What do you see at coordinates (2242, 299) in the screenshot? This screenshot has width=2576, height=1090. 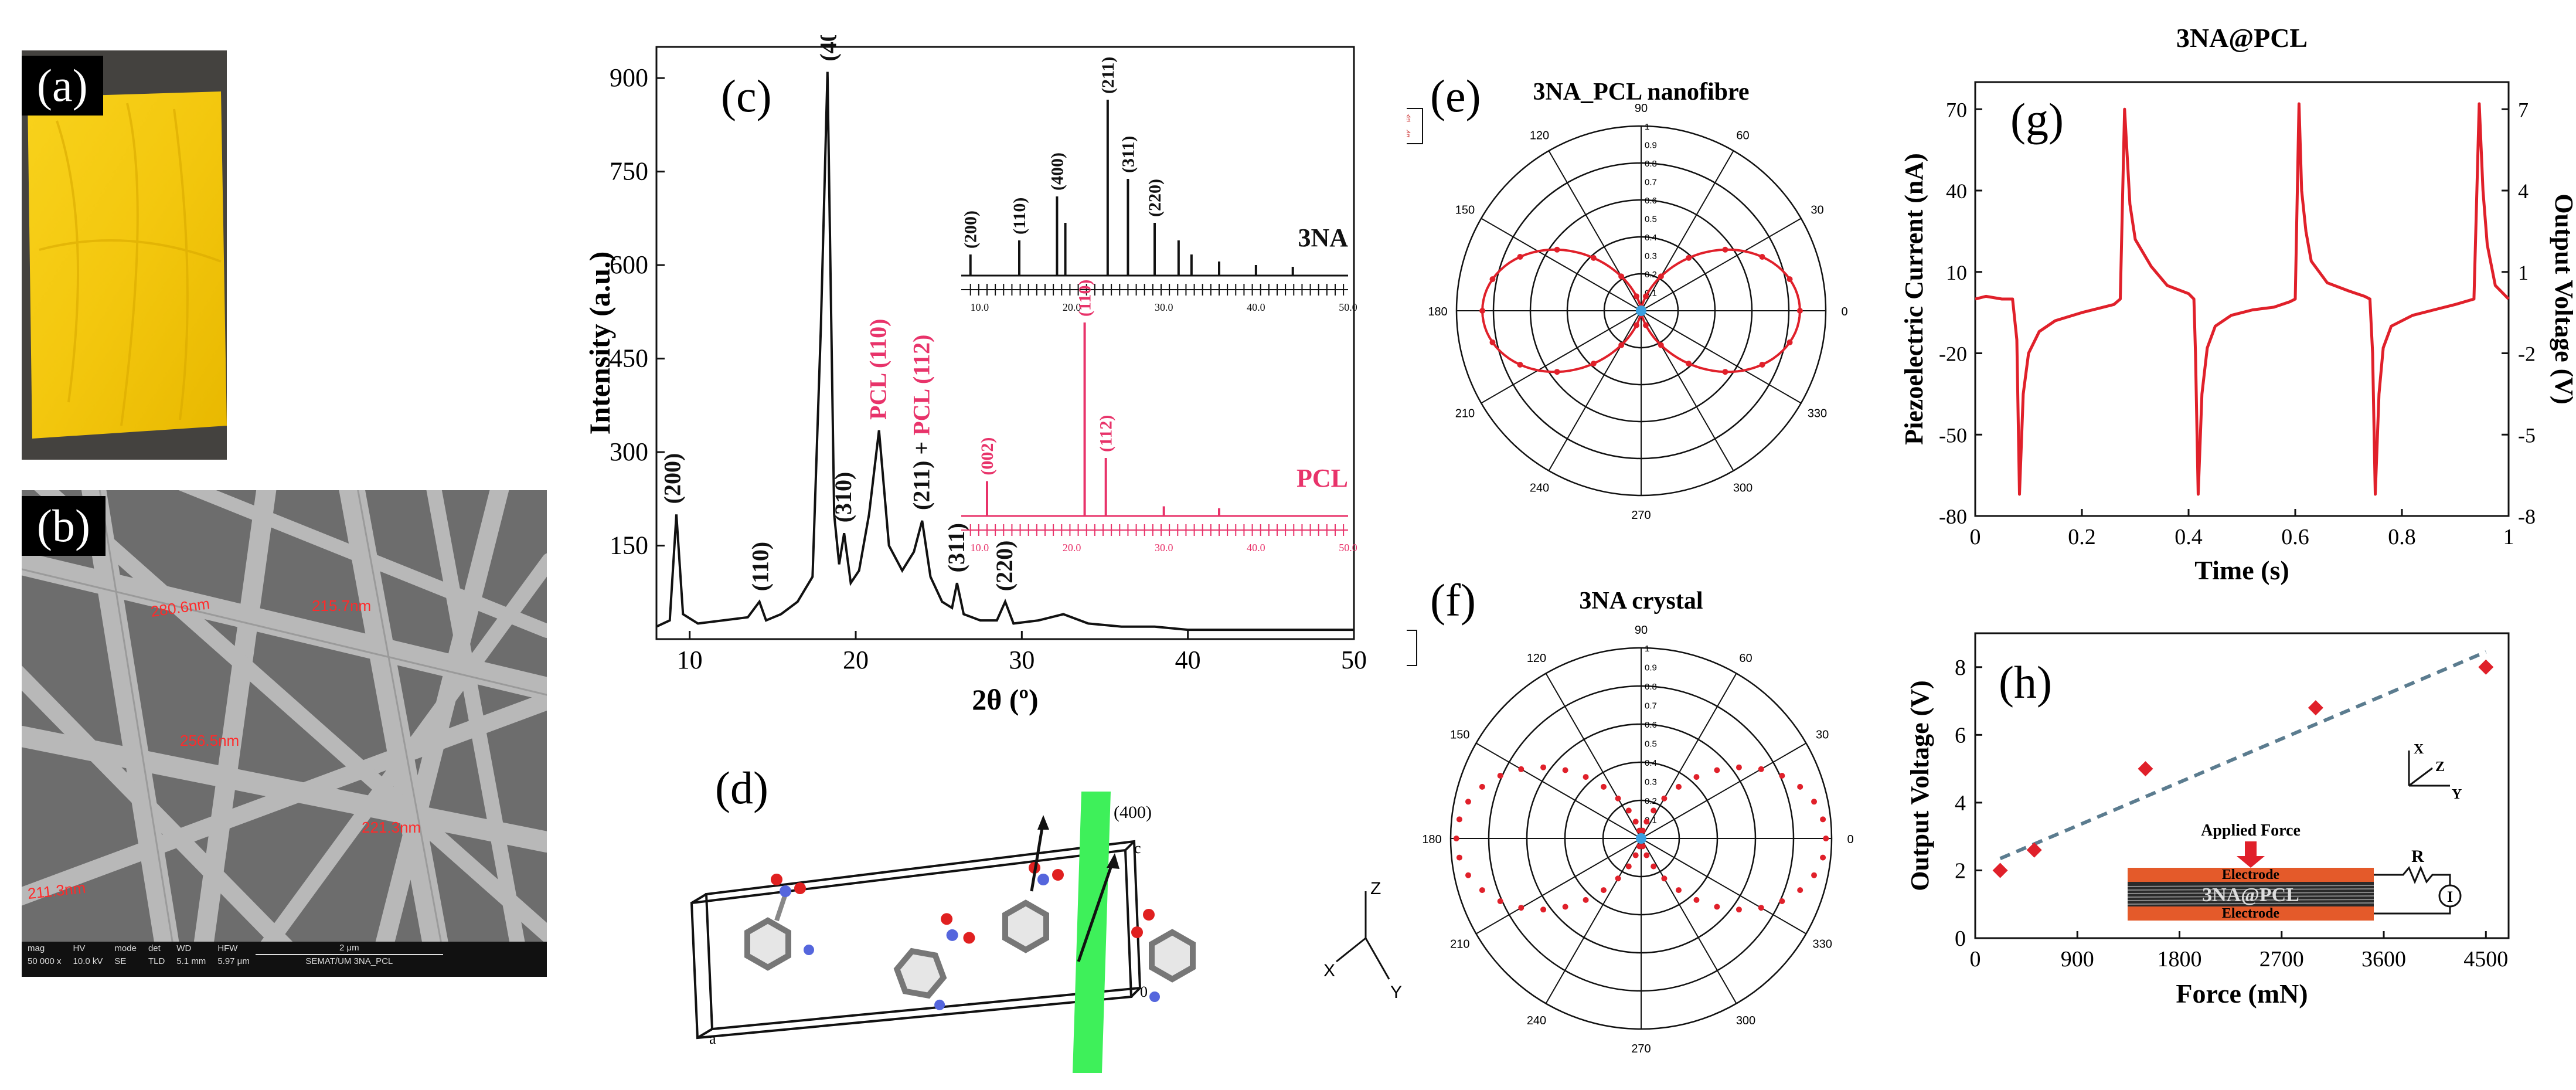 I see `current-trace` at bounding box center [2242, 299].